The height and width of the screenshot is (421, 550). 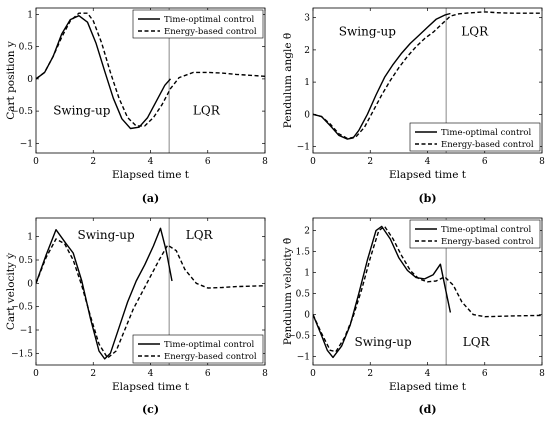 What do you see at coordinates (11, 80) in the screenshot?
I see `y-axis-label: Cart position y` at bounding box center [11, 80].